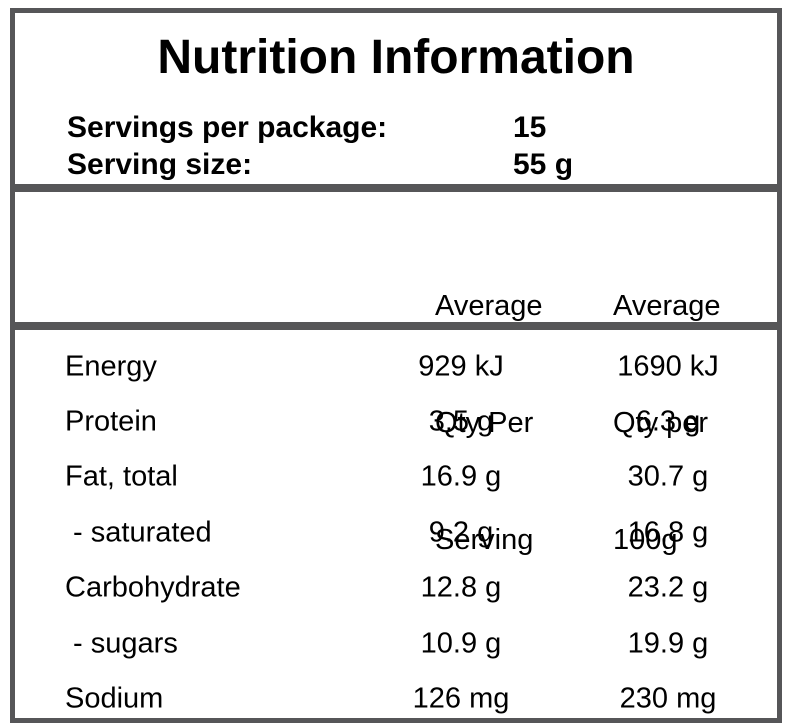 The image size is (792, 728). What do you see at coordinates (396, 326) in the screenshot?
I see `section-divider-bottom` at bounding box center [396, 326].